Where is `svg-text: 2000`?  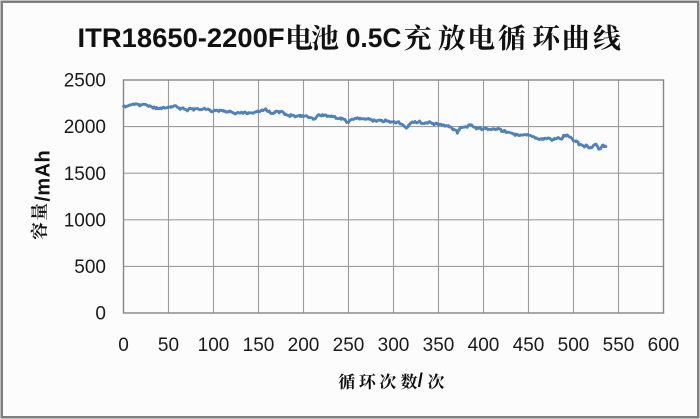
svg-text: 2000 is located at coordinates (85, 127).